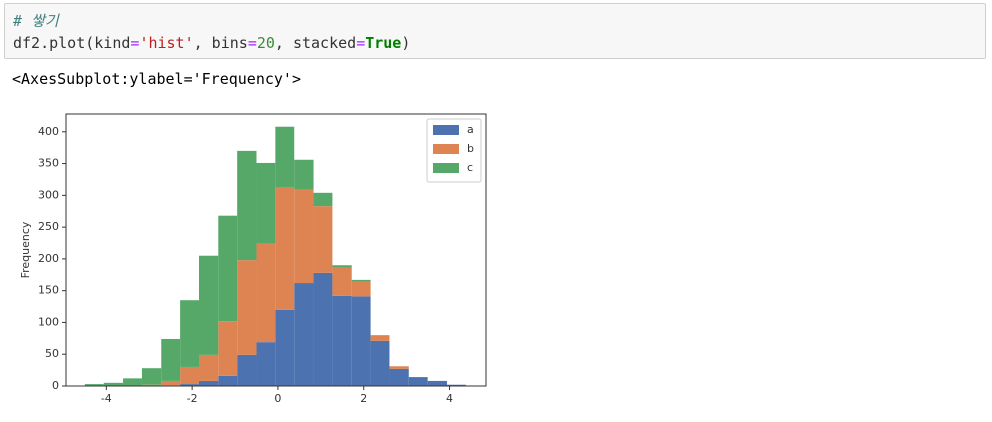 The image size is (992, 422). What do you see at coordinates (48, 321) in the screenshot?
I see `y-tick-label: 100` at bounding box center [48, 321].